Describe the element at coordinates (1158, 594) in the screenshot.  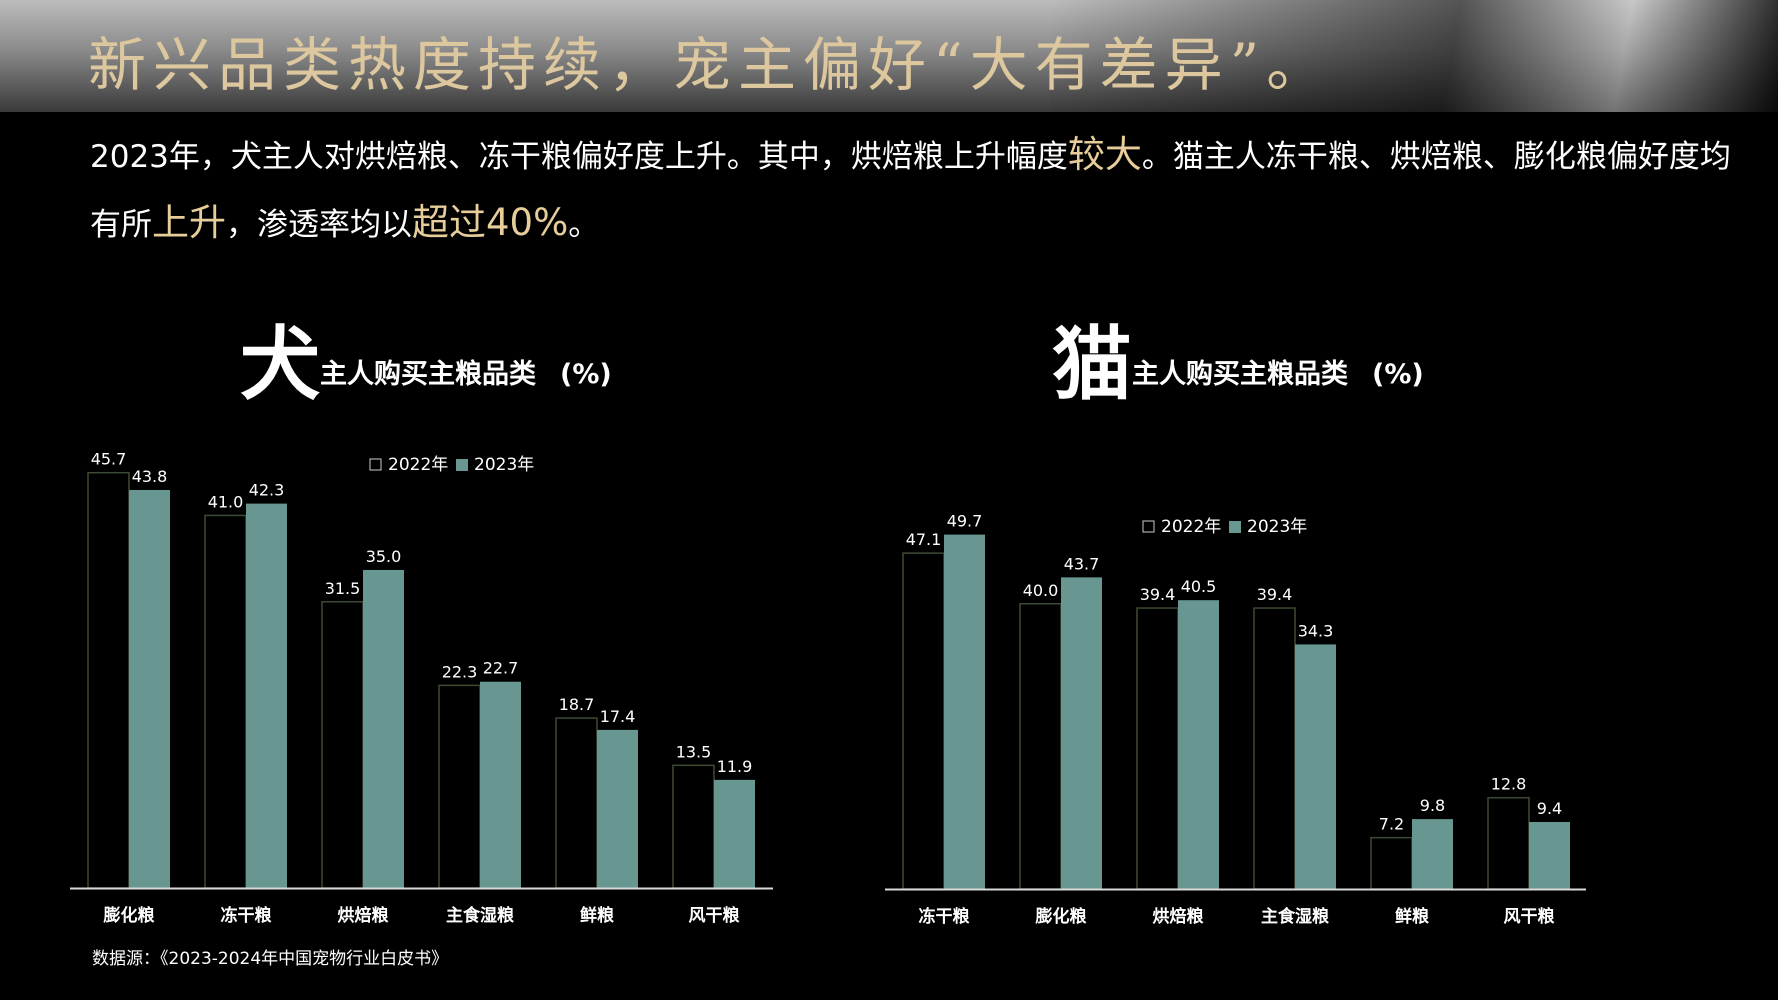
I see `cat-label-2022-2: 39.4` at that location.